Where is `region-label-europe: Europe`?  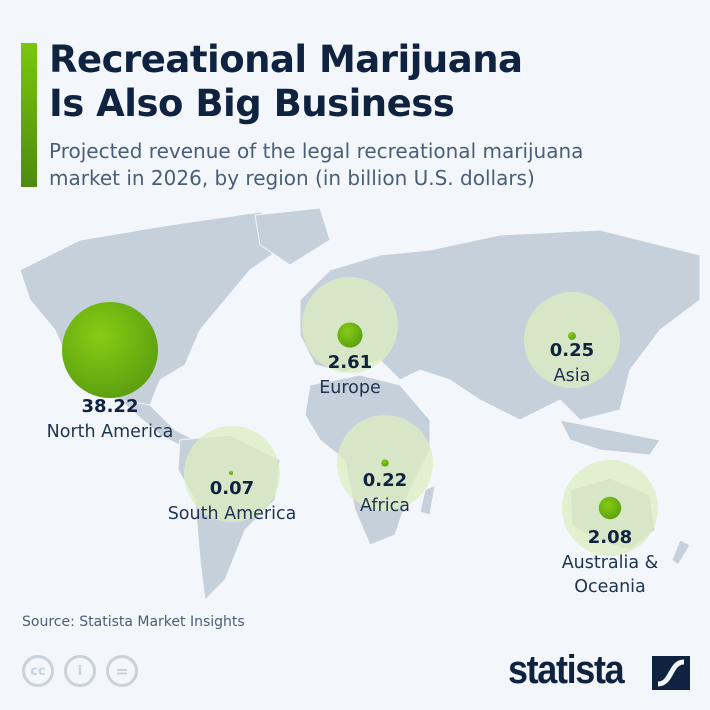
region-label-europe: Europe is located at coordinates (350, 388).